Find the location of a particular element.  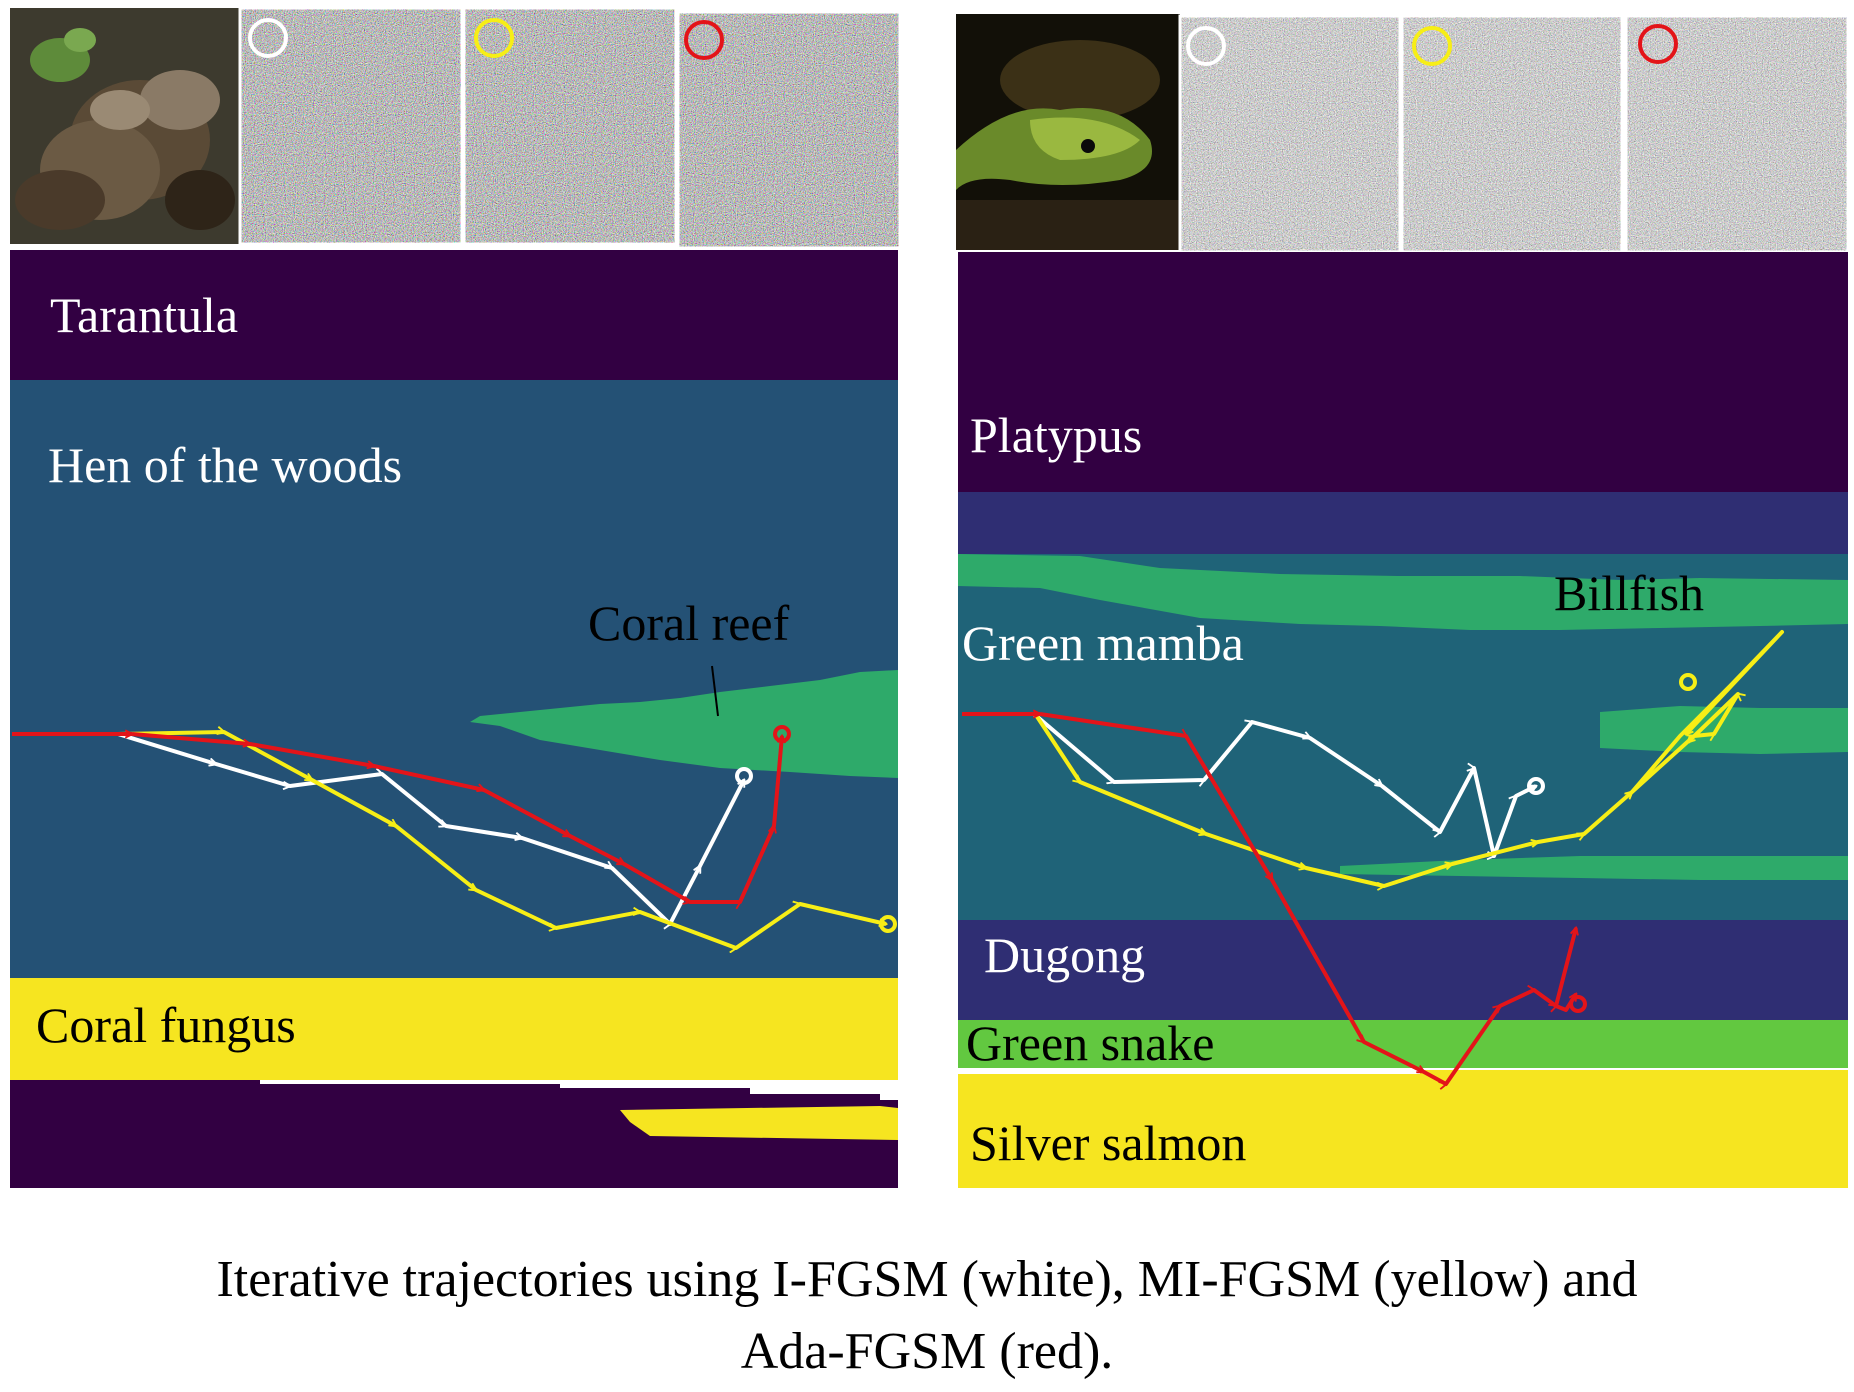

right-red-endpoint is located at coordinates (1578, 1004).